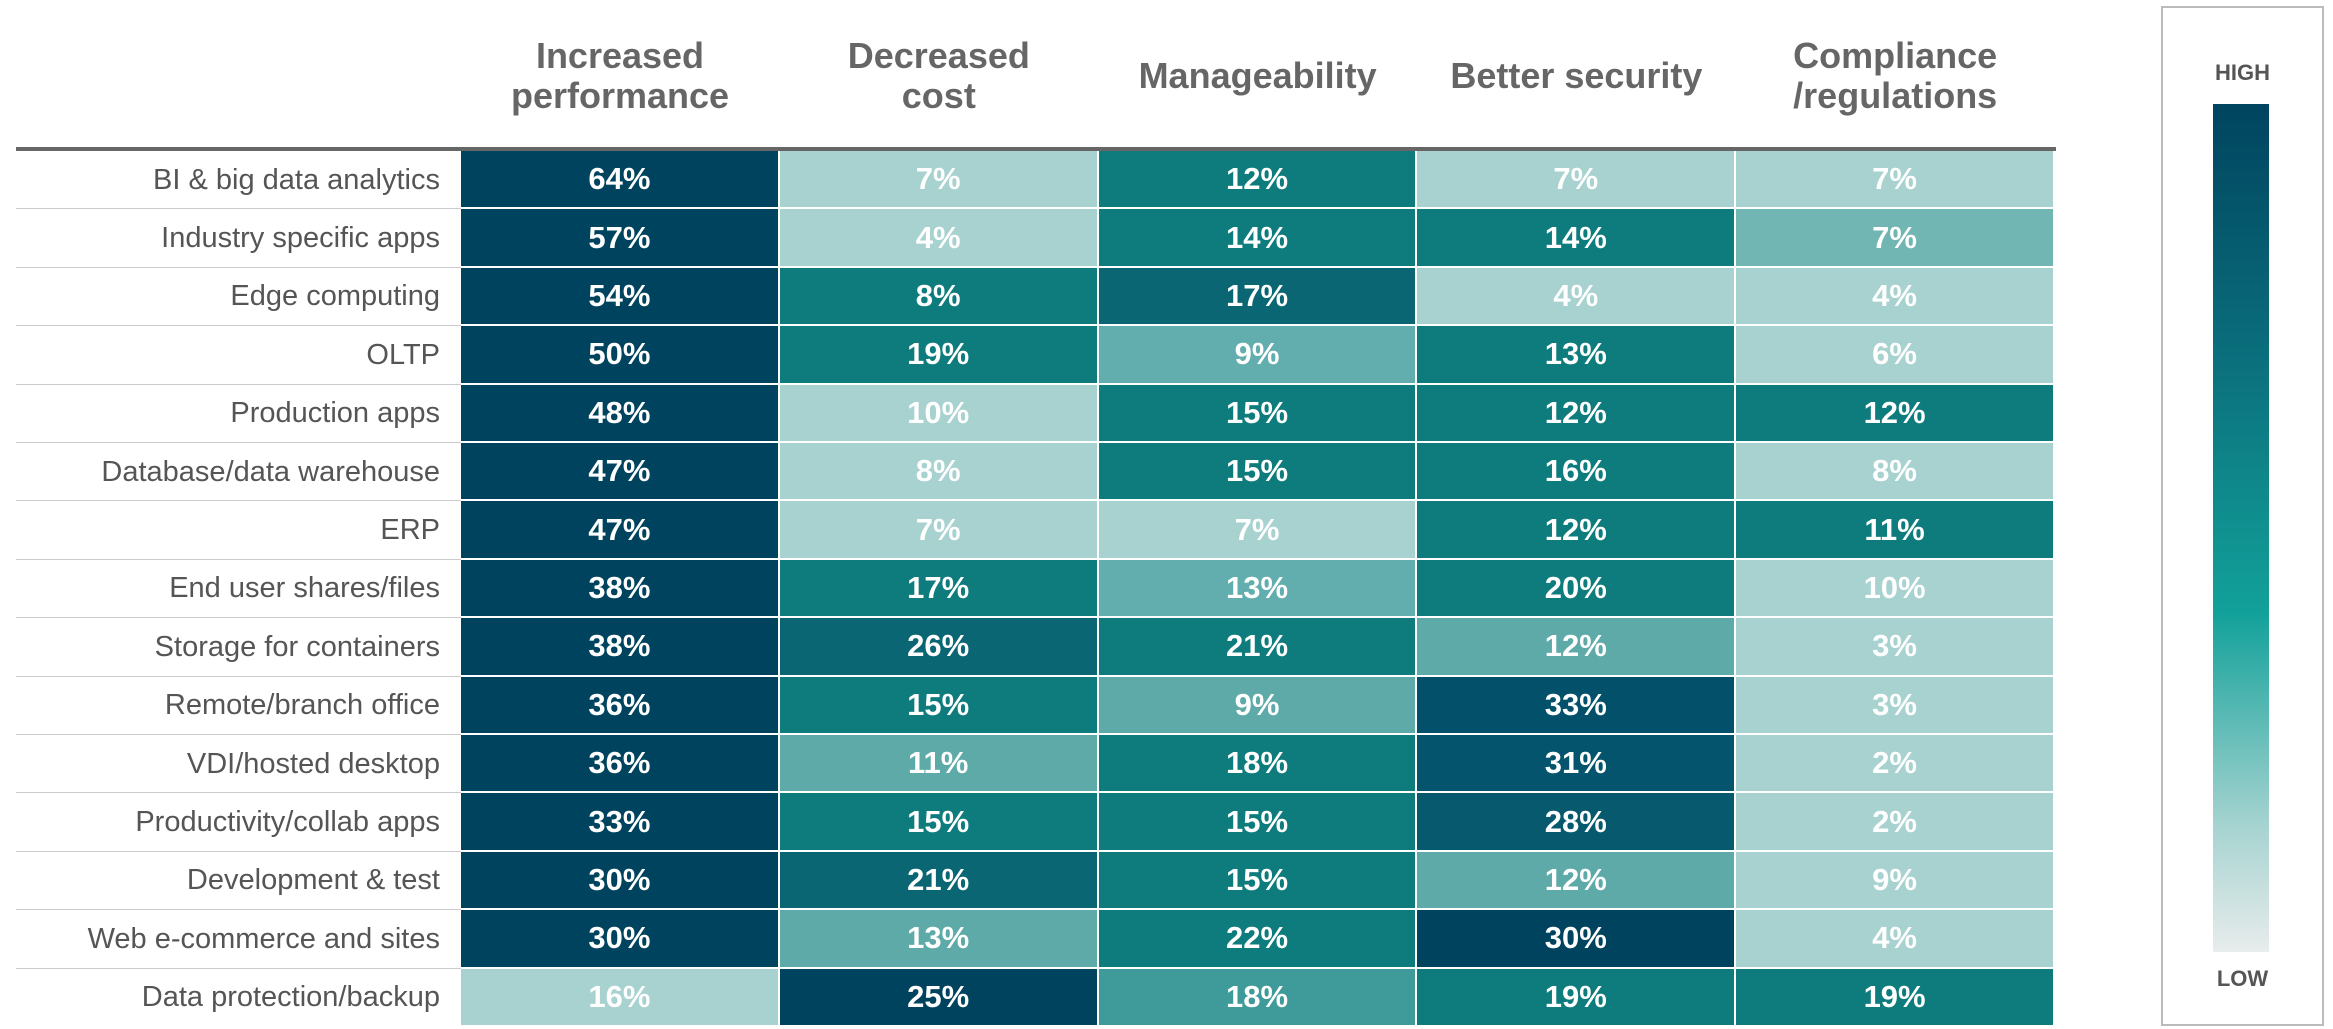  I want to click on cell-label: 33%, so click(619, 821).